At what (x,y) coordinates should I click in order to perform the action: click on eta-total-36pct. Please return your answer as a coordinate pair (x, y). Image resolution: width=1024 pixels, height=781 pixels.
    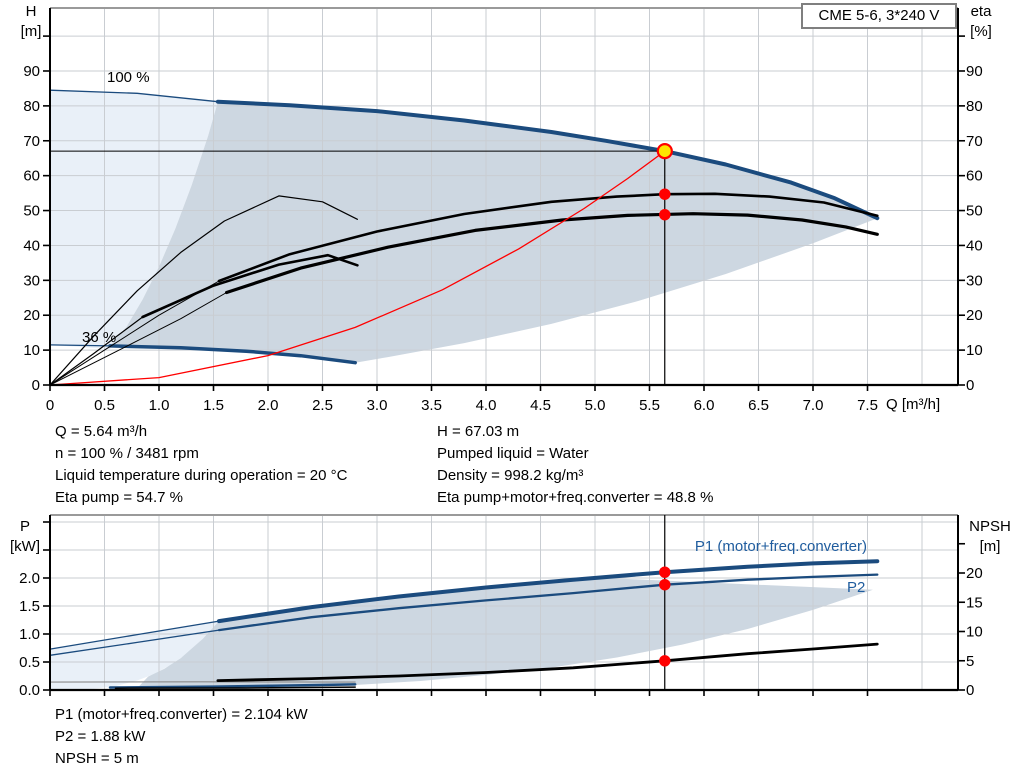
    Looking at the image, I should click on (250, 286).